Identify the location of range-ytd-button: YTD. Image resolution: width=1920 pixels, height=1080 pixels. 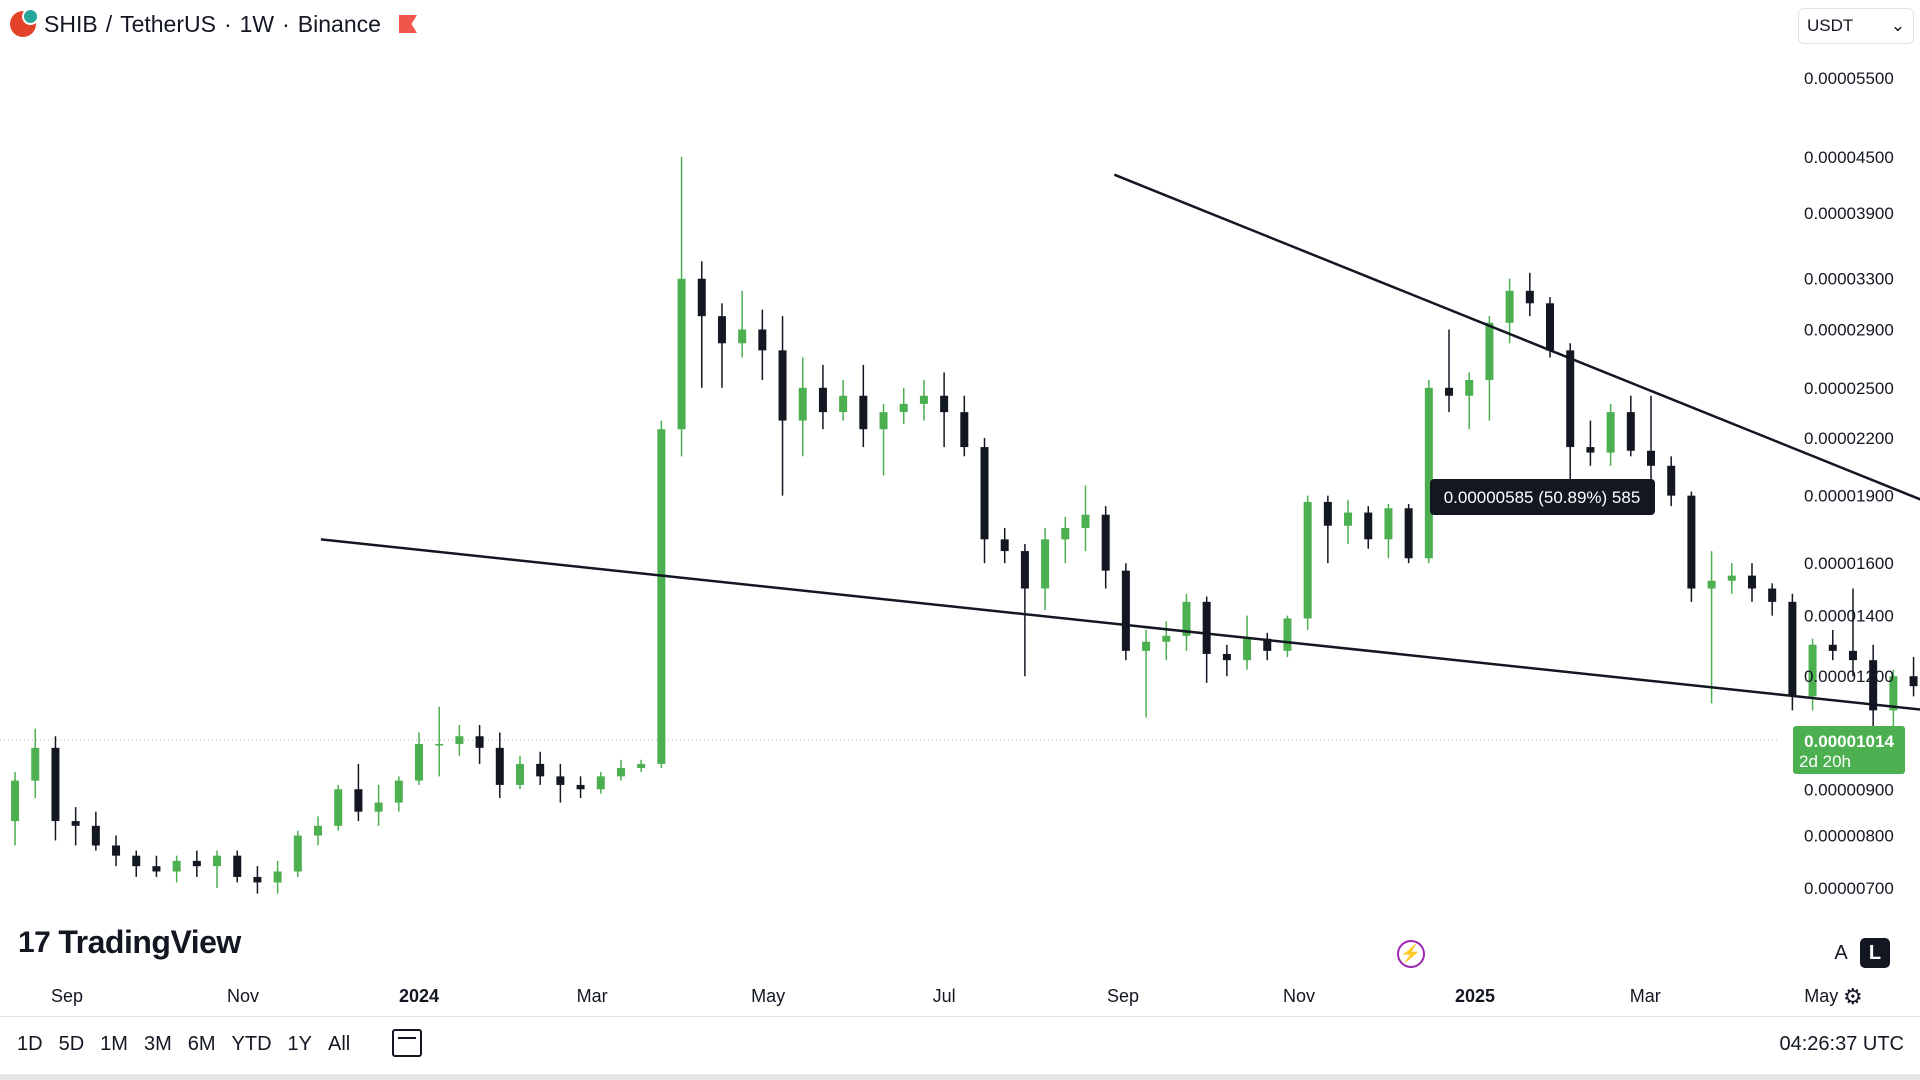
(251, 1044).